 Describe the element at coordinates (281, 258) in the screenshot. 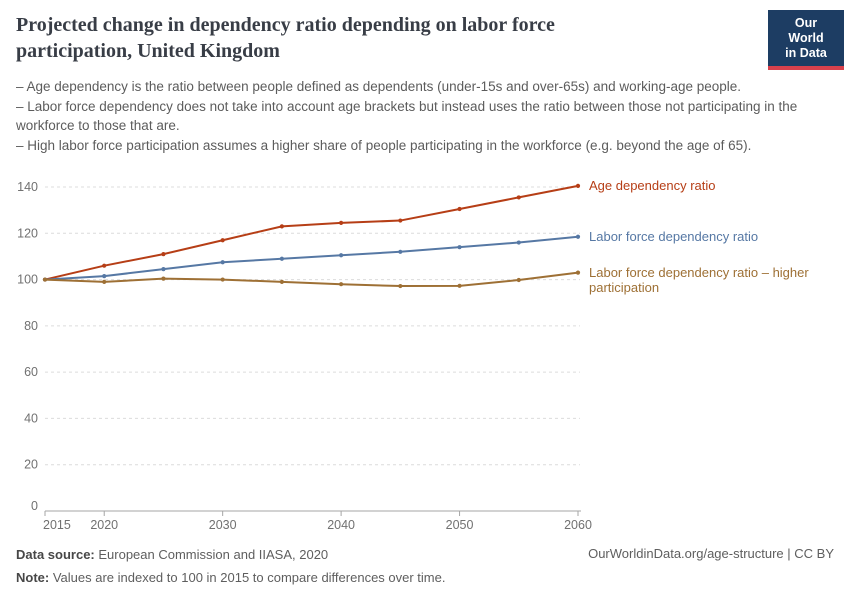

I see `series-1-point-2035` at that location.